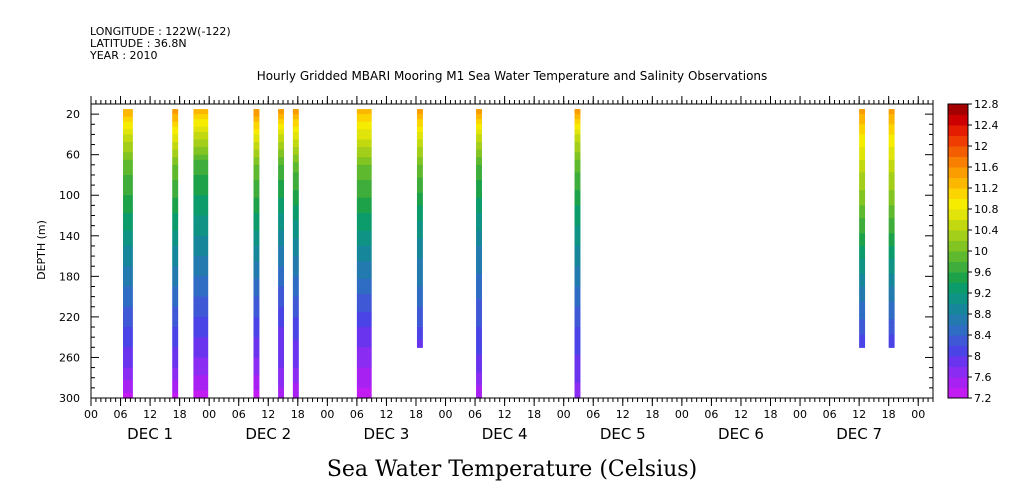  I want to click on colorbar-label: 8, so click(977, 356).